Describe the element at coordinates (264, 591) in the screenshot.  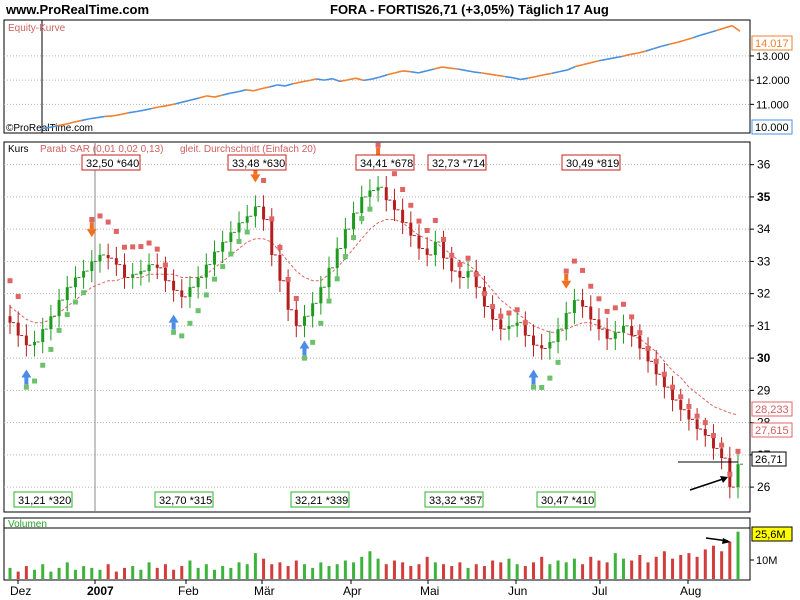
I see `x-tick-label: Mär` at that location.